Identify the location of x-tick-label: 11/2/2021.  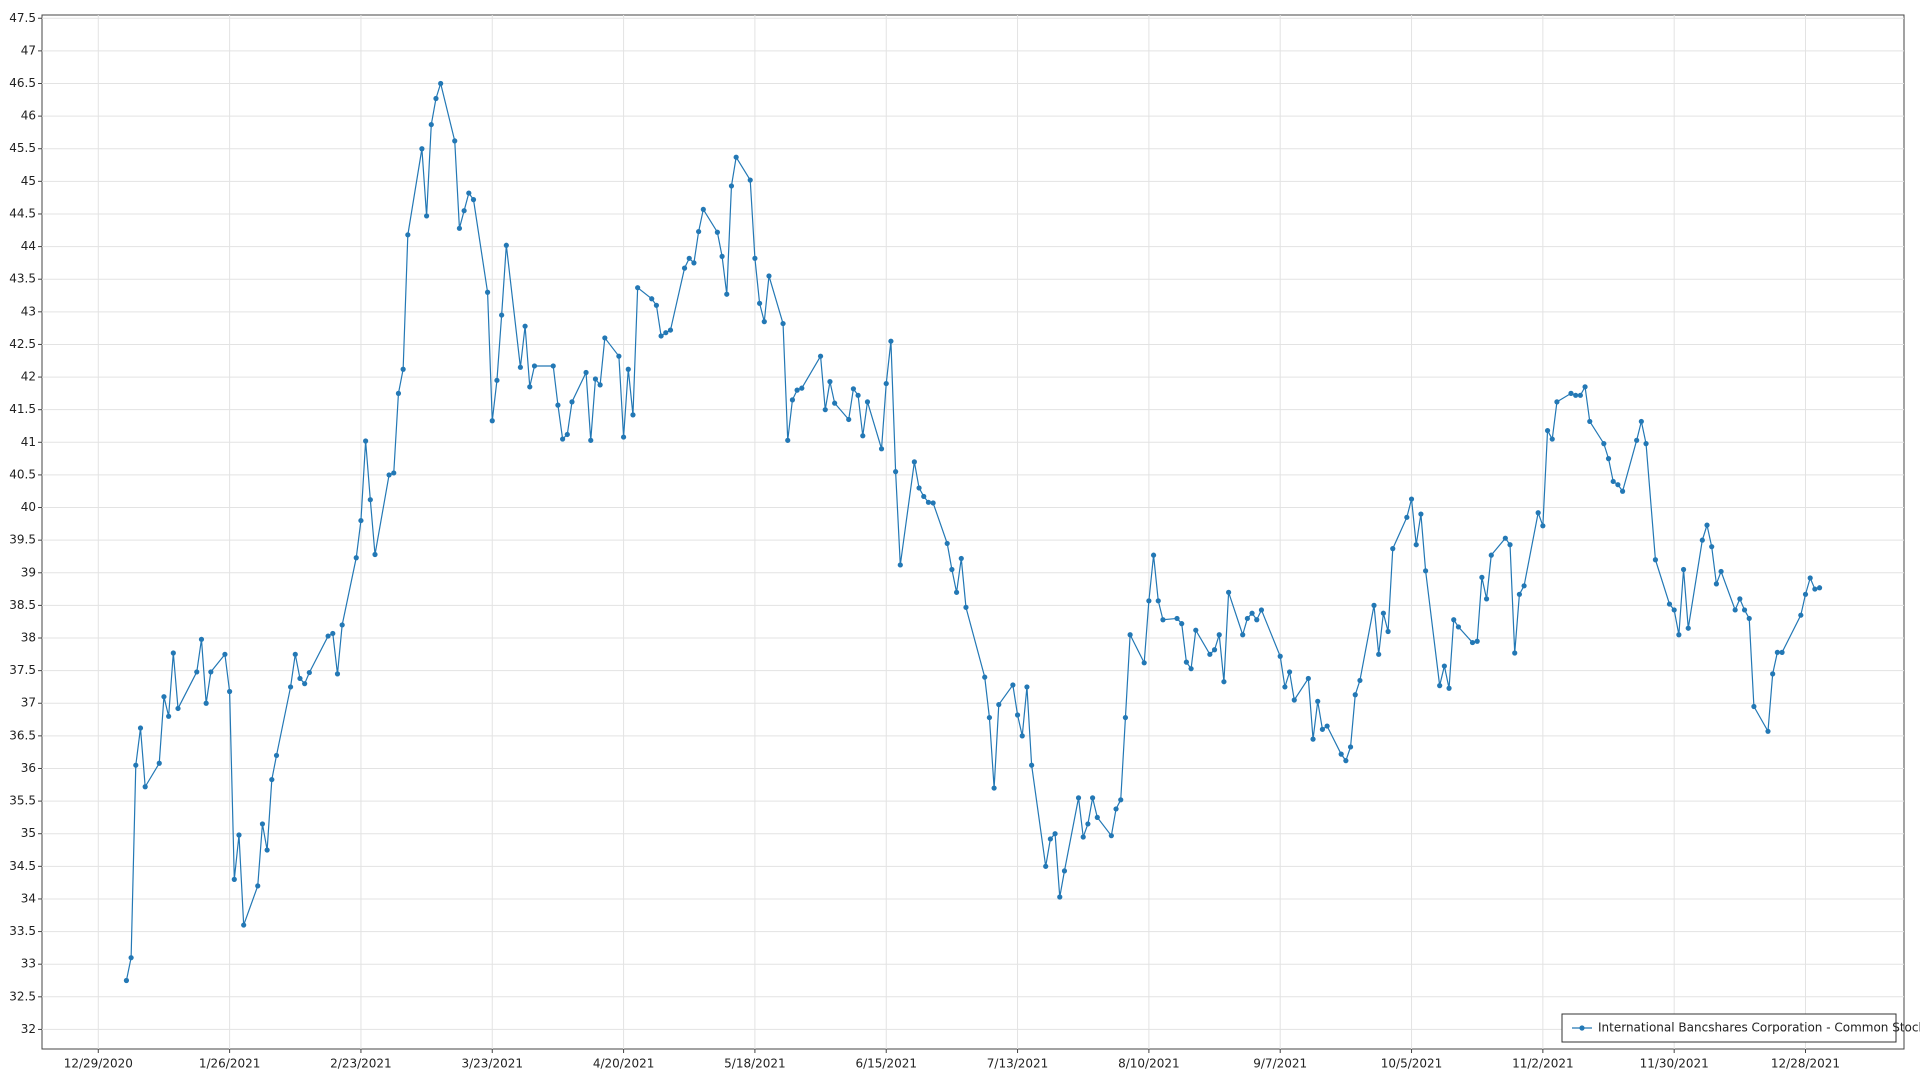
(1543, 1064).